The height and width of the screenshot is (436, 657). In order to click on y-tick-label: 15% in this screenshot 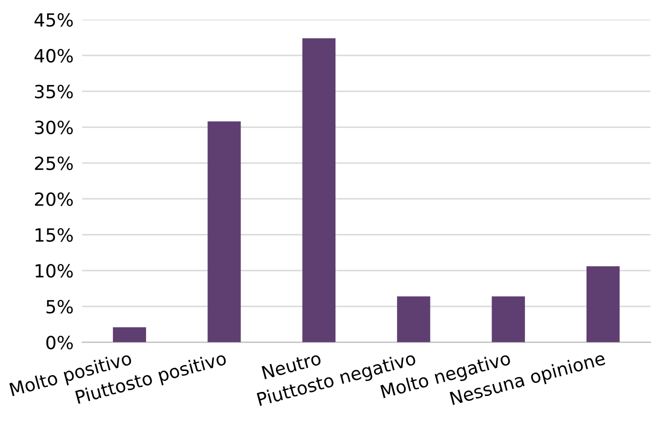, I will do `click(54, 235)`.